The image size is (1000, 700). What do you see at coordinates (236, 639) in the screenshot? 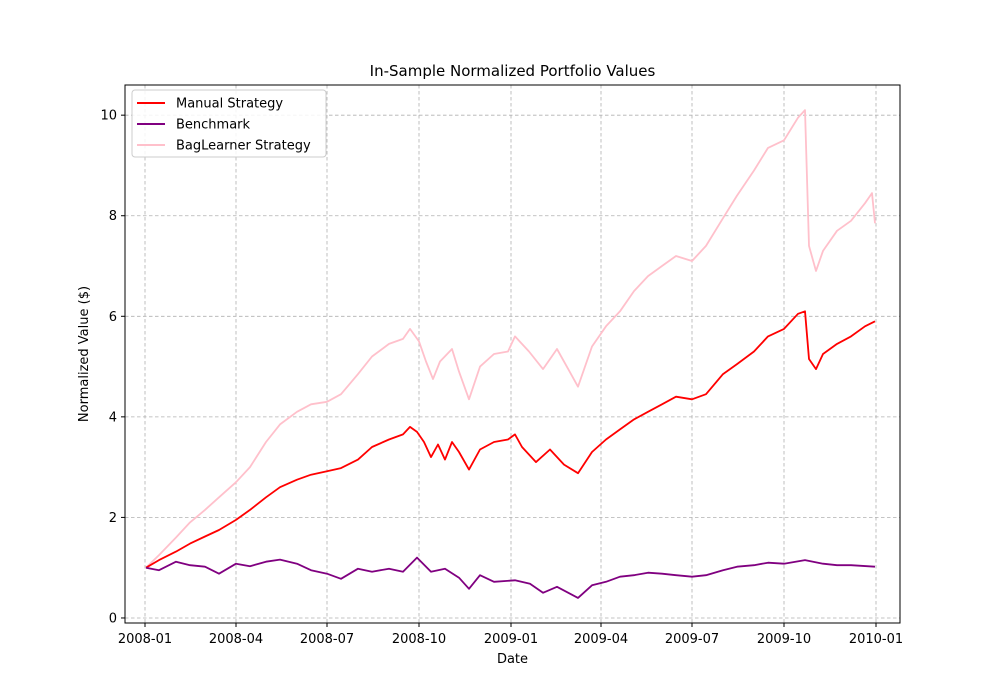
I see `x-tick-label: 2008-04` at bounding box center [236, 639].